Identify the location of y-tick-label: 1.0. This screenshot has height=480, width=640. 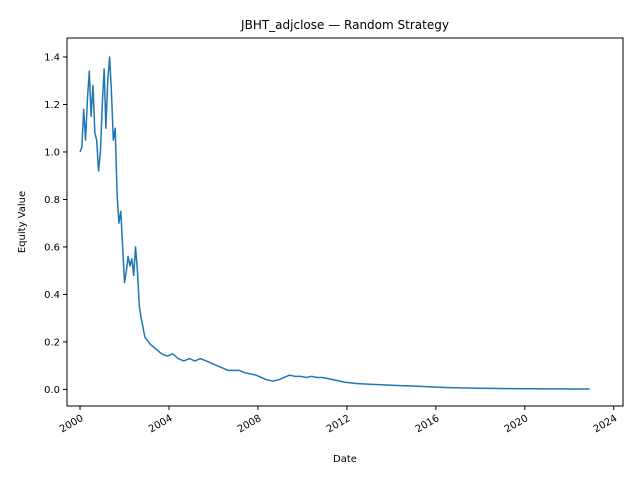
(52, 152).